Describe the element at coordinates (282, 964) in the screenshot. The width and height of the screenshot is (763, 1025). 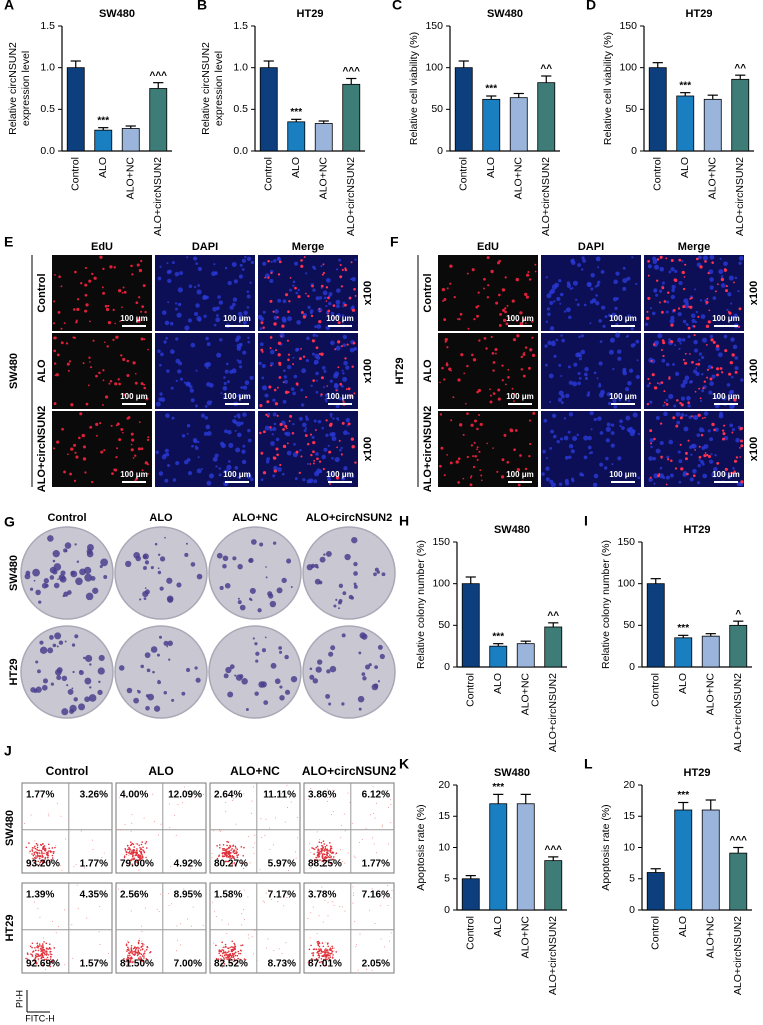
I see `quadrant-value: 8.73%` at that location.